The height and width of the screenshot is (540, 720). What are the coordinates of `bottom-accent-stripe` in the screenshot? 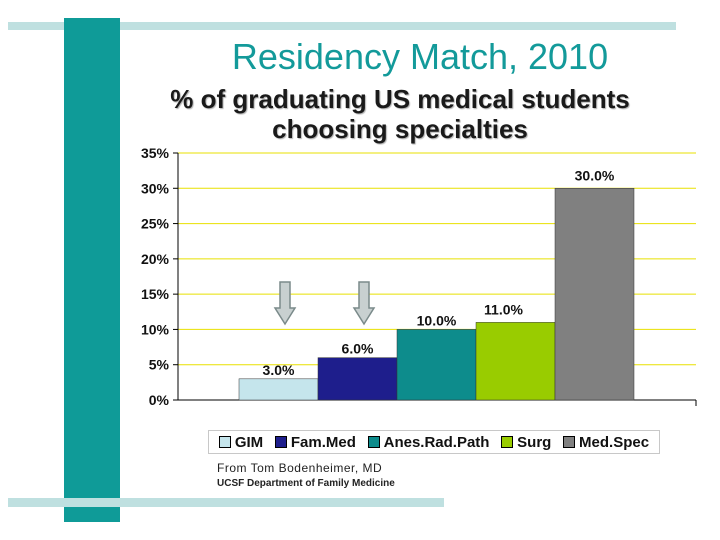 It's located at (226, 502).